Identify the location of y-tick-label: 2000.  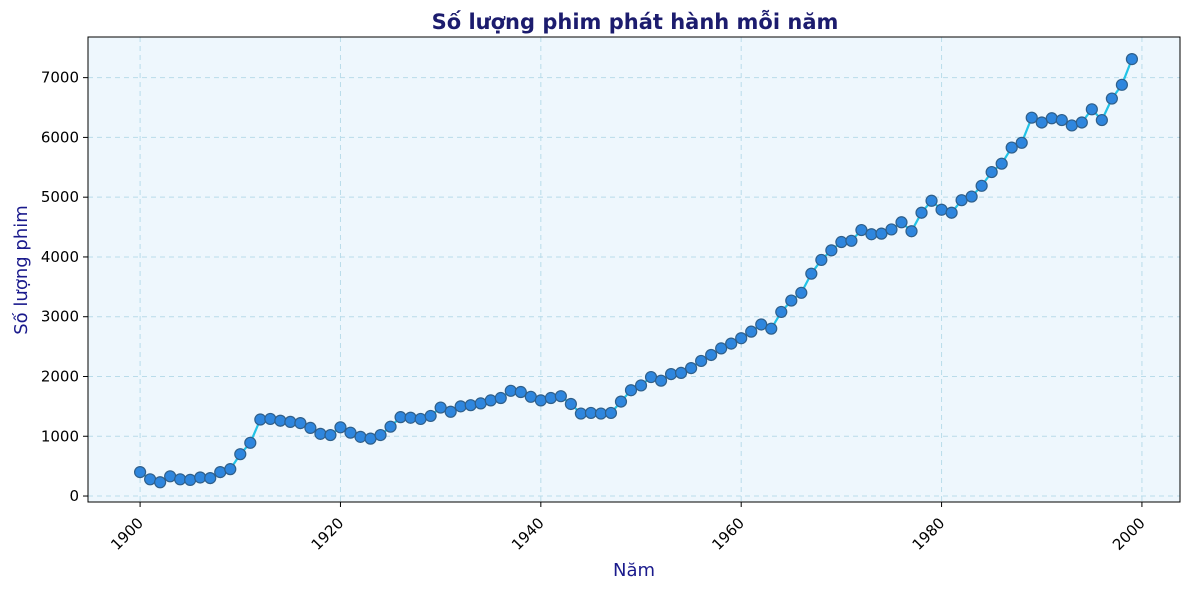
(60, 376).